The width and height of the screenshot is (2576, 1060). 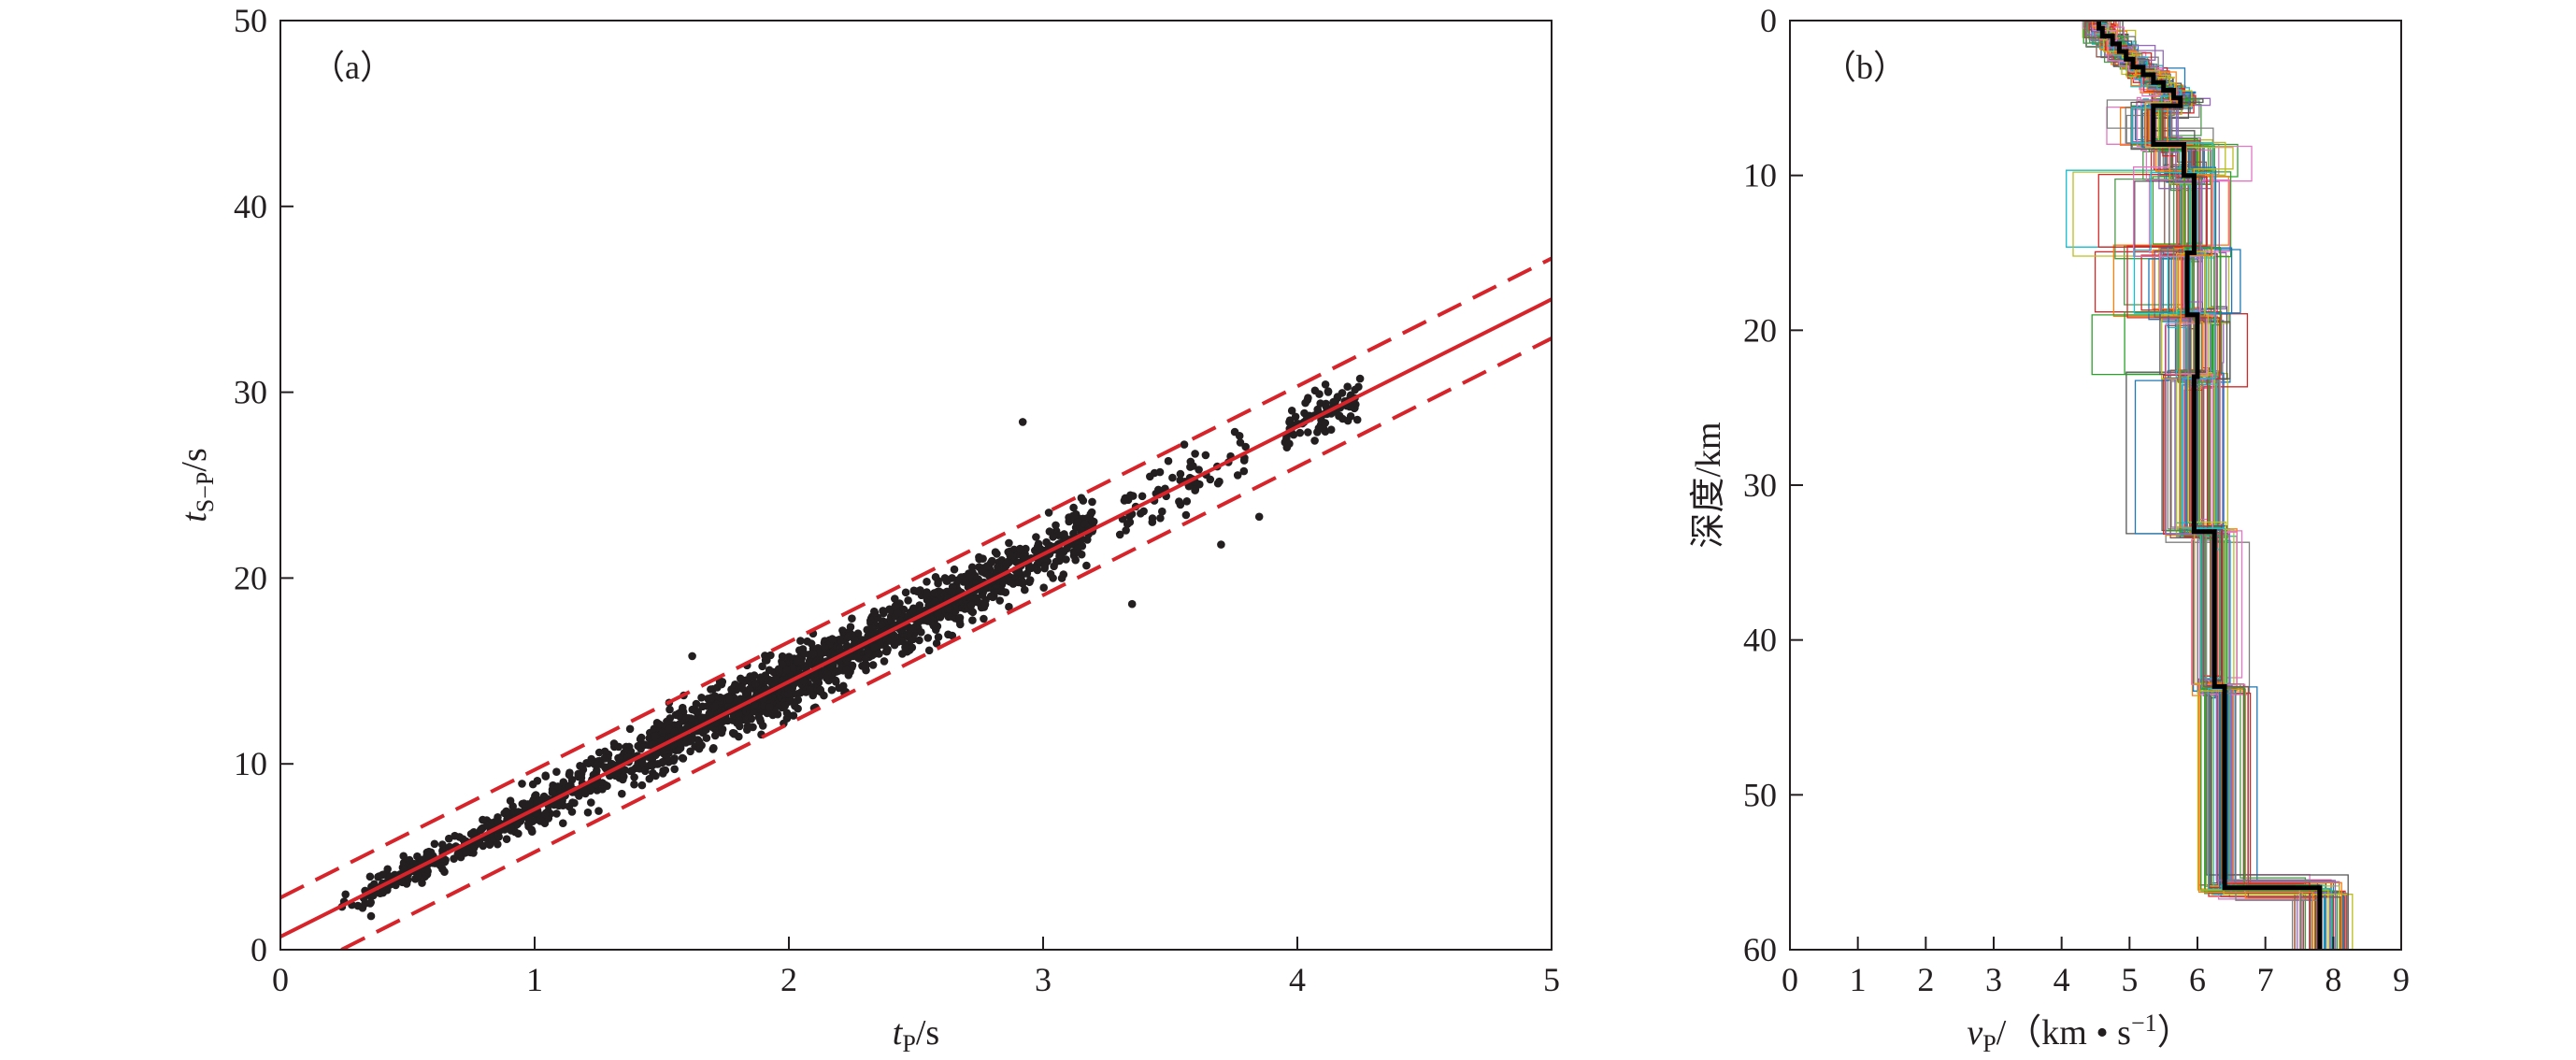 I want to click on x-tick-label-a: 4, so click(x=1297, y=979).